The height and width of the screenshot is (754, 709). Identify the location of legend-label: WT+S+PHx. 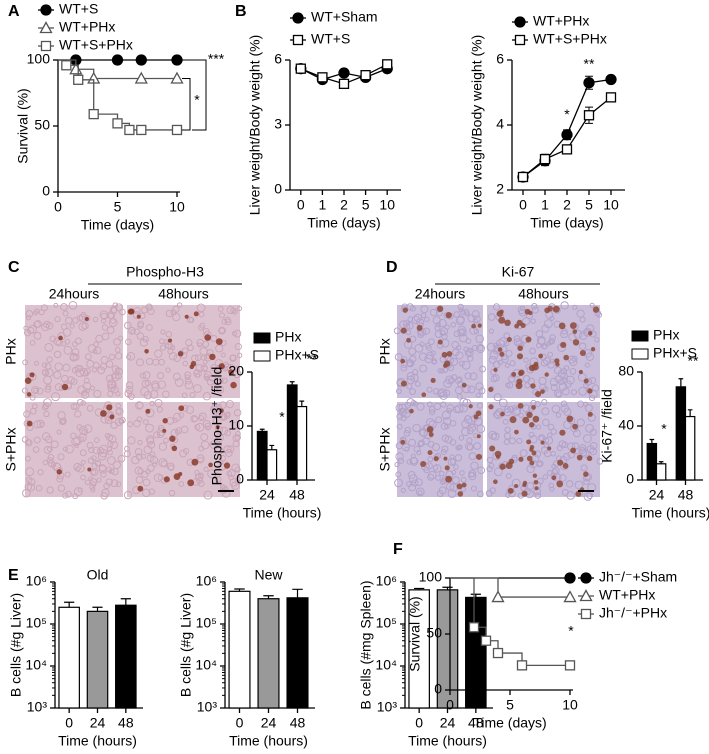
(570, 39).